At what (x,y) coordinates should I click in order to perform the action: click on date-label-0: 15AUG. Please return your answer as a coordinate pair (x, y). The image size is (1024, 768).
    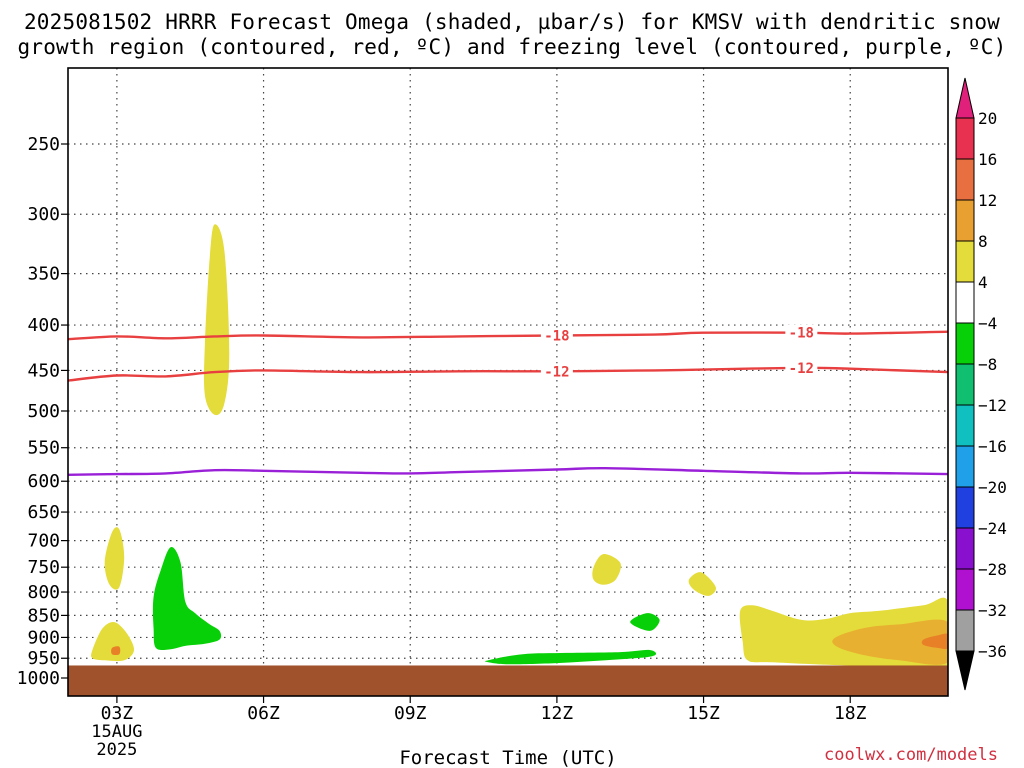
    Looking at the image, I should click on (116, 732).